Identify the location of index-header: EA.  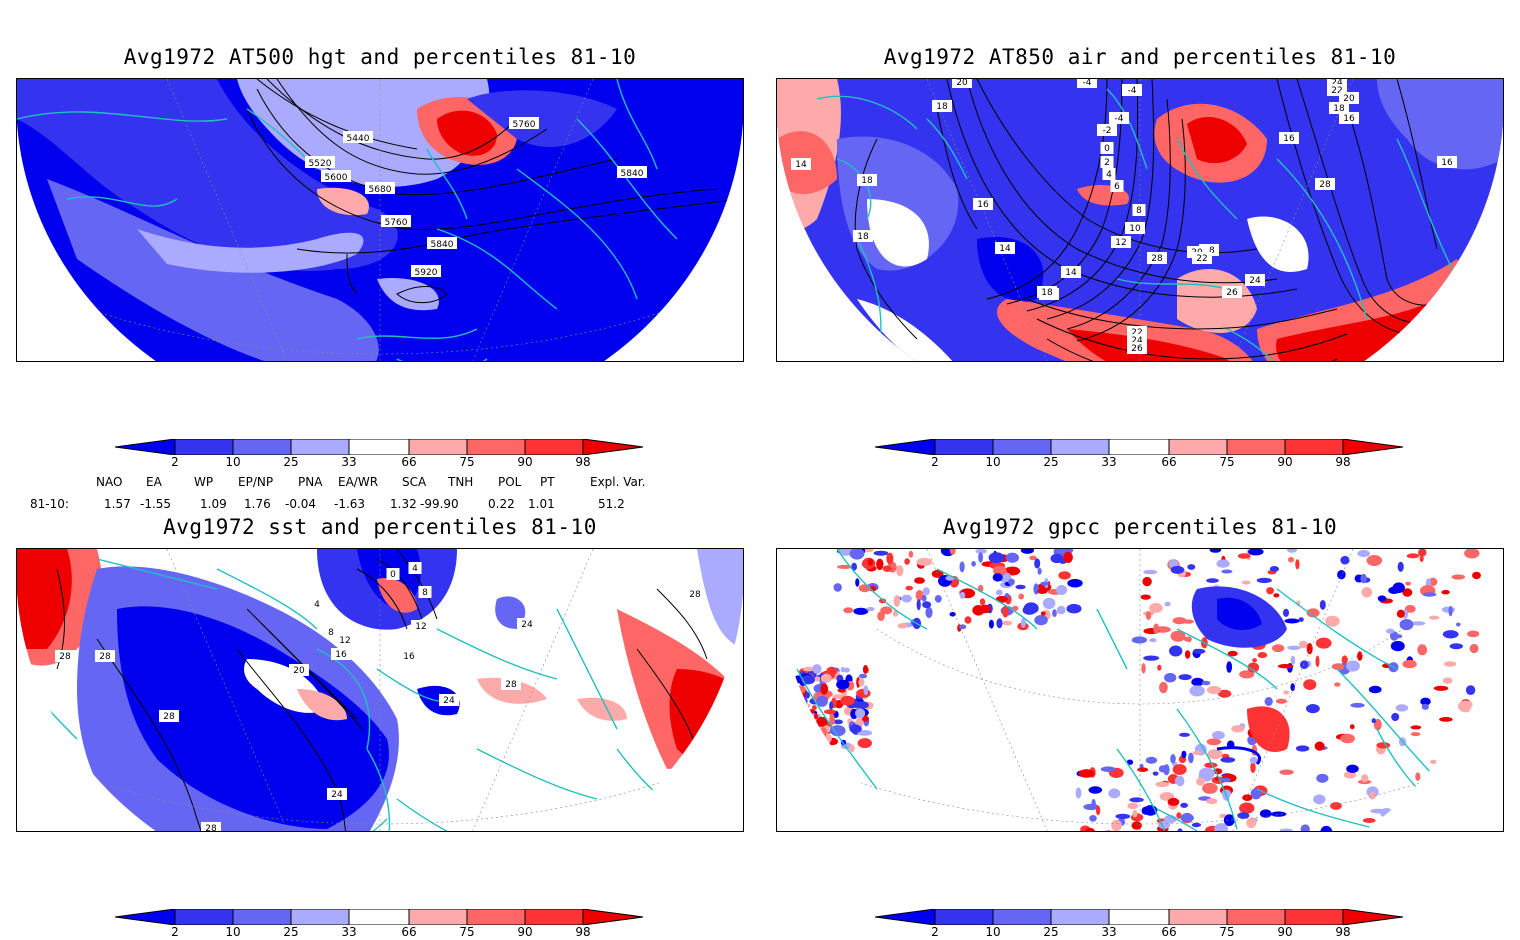
(154, 482).